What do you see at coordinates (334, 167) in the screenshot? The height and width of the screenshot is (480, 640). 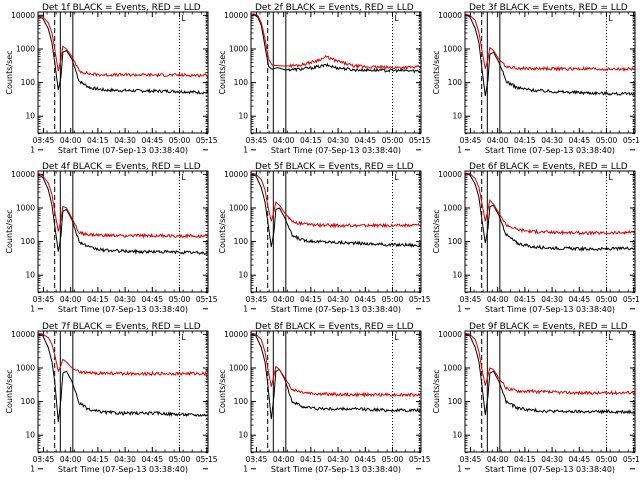 I see `chart-title: Det 5f BLACK = Events, RED = LLD` at bounding box center [334, 167].